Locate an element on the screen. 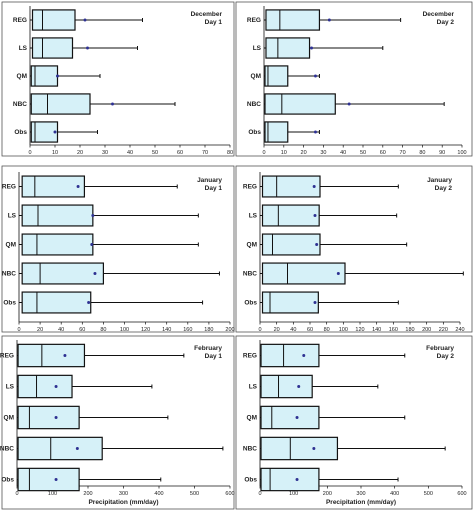  panel-title: February is located at coordinates (208, 348).